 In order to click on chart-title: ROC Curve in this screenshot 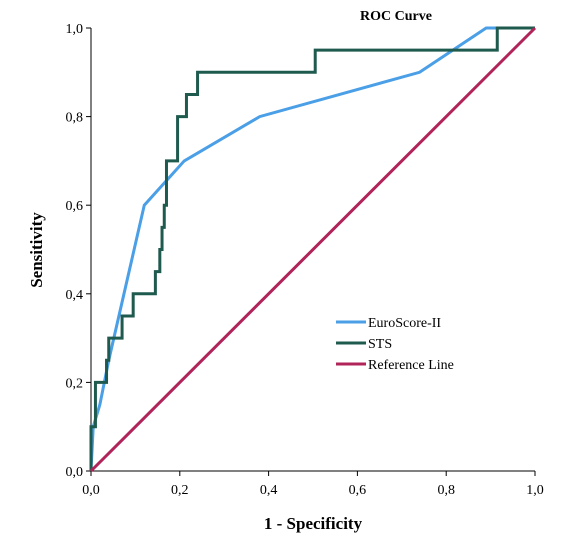, I will do `click(396, 16)`.